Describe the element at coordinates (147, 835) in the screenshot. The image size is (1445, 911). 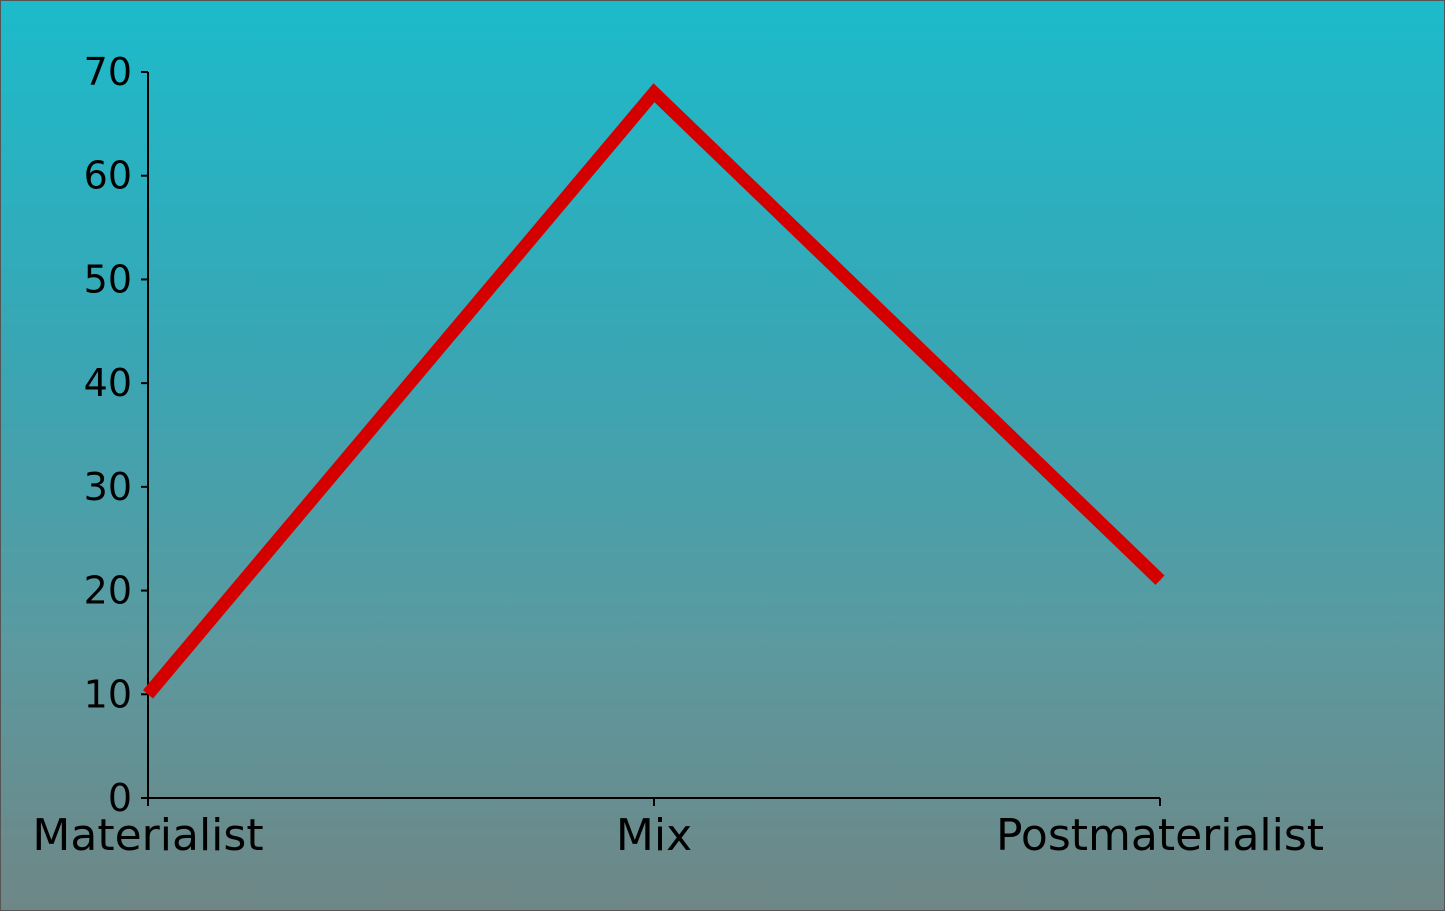
I see `x-category-label: Materialist` at that location.